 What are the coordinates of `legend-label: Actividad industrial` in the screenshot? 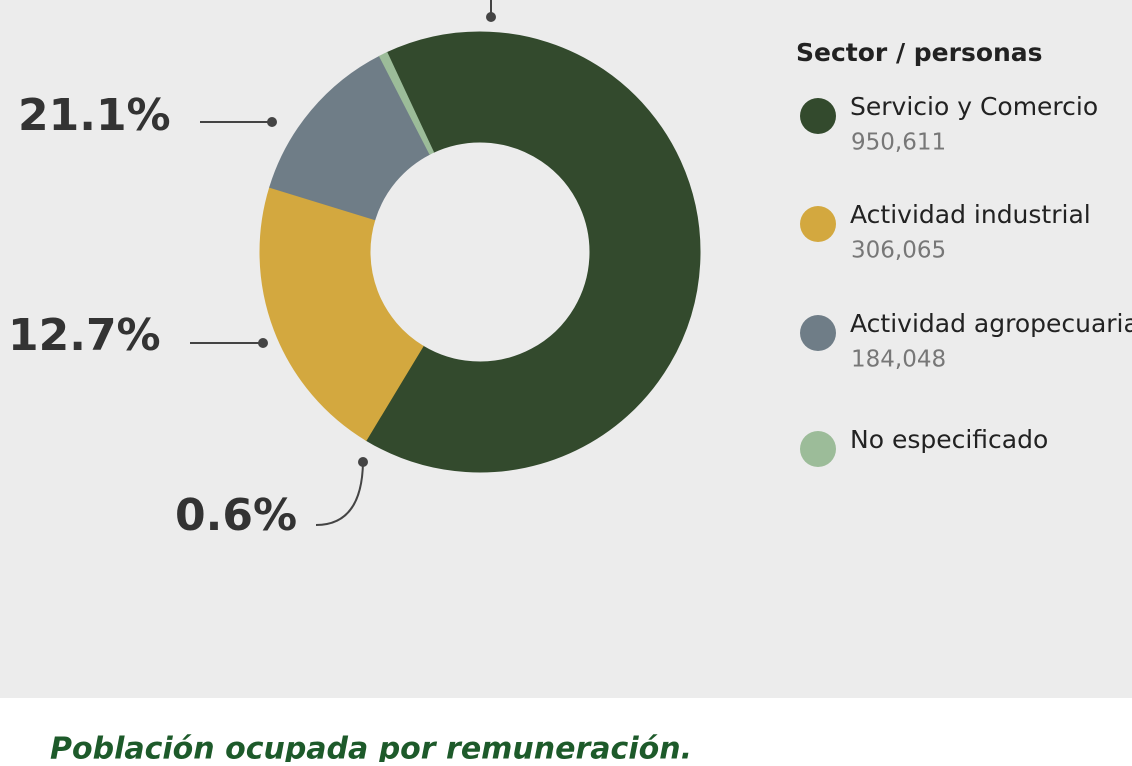 It's located at (970, 214).